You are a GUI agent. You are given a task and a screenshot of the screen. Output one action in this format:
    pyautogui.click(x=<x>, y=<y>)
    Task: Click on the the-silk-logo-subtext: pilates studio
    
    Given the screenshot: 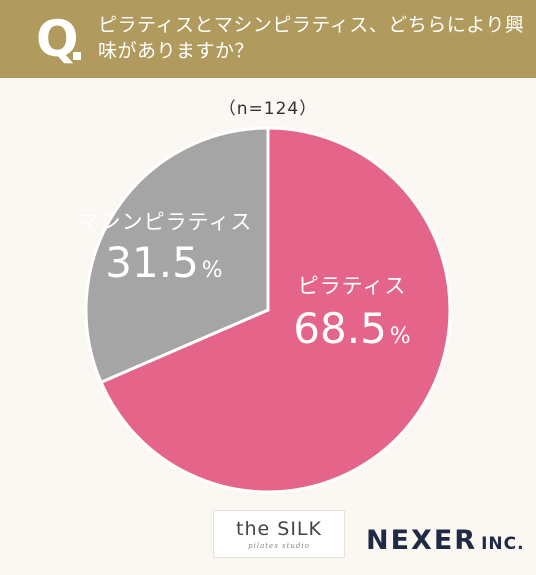 What is the action you would take?
    pyautogui.click(x=279, y=546)
    